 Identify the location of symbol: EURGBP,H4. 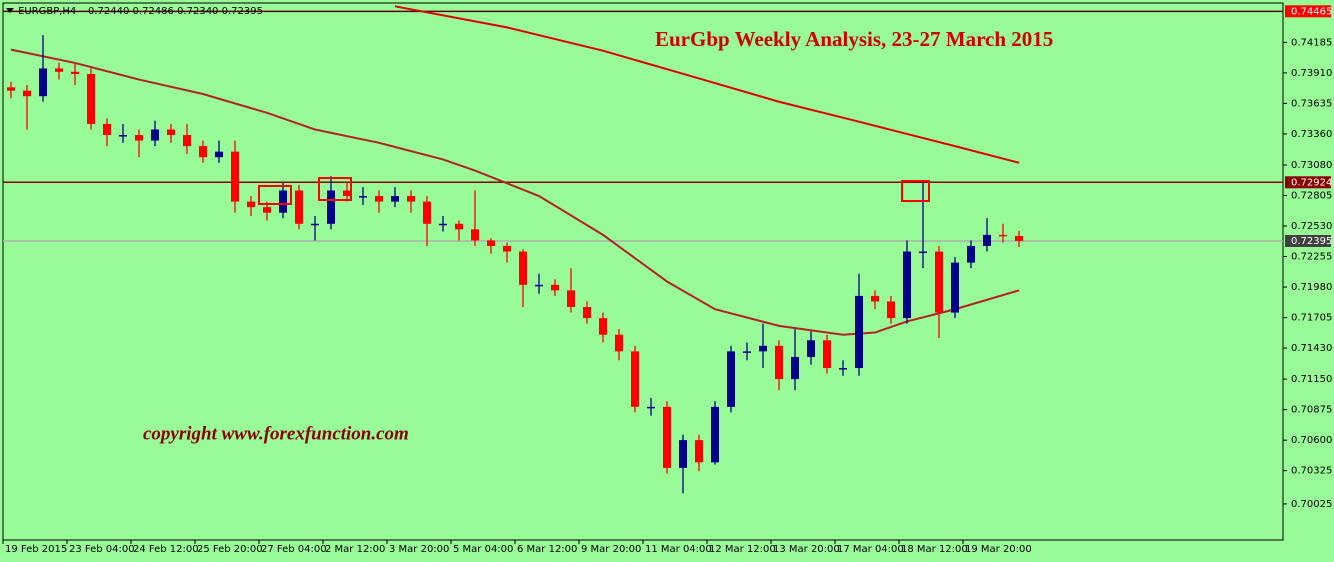
(47, 11).